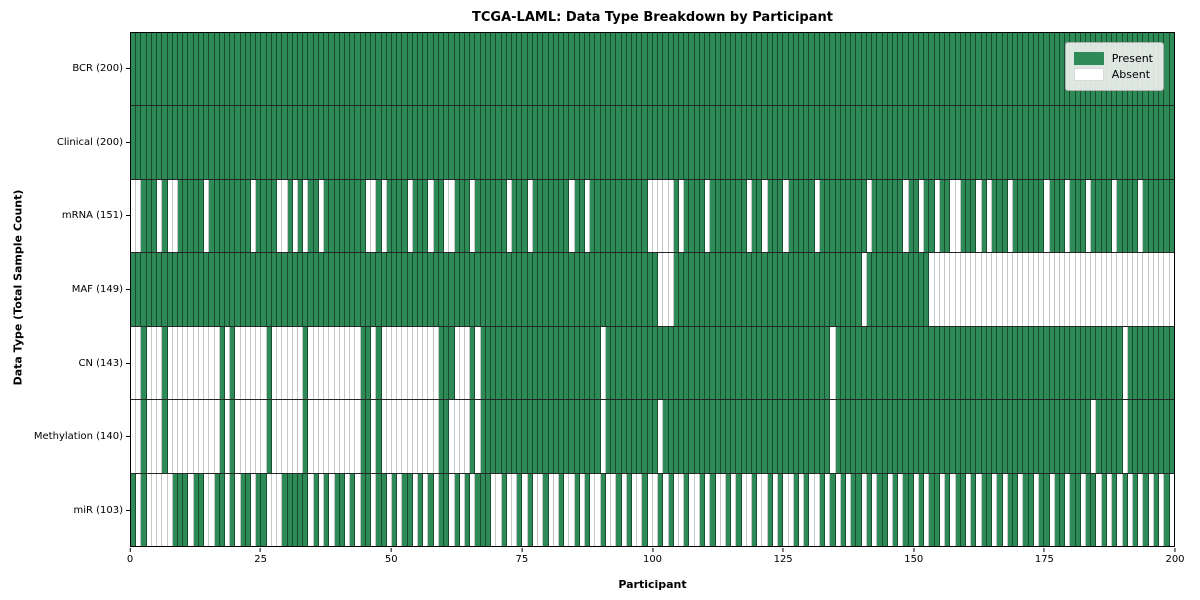 The image size is (1200, 600). I want to click on heatmap-row-bcr, so click(652, 69).